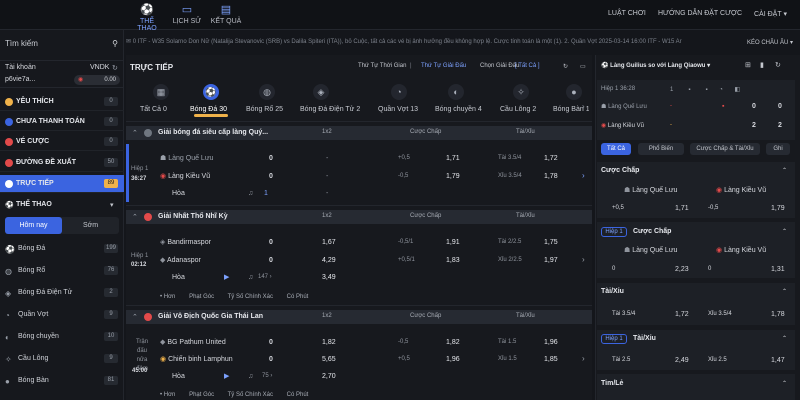 Image resolution: width=800 pixels, height=400 pixels. I want to click on day-tabs: Hôm nay Sớm, so click(62, 225).